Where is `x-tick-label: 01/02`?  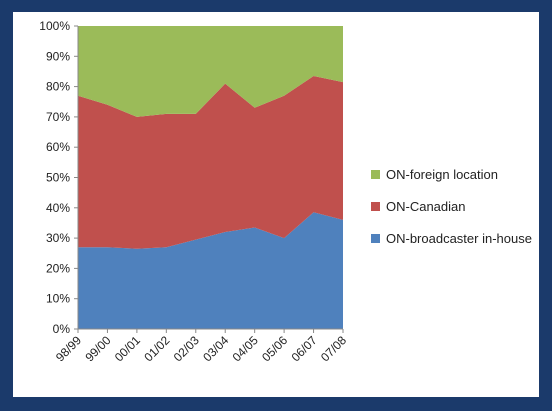
x-tick-label: 01/02 is located at coordinates (156, 348).